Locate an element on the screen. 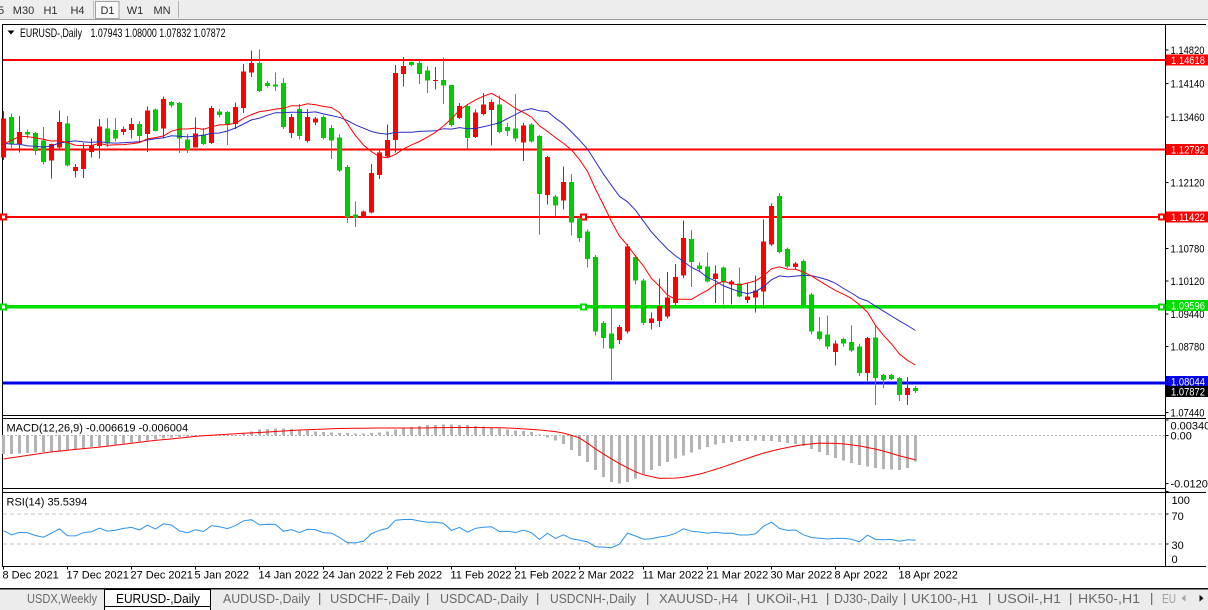  svg-text: USDCHF-,Daily is located at coordinates (375, 598).